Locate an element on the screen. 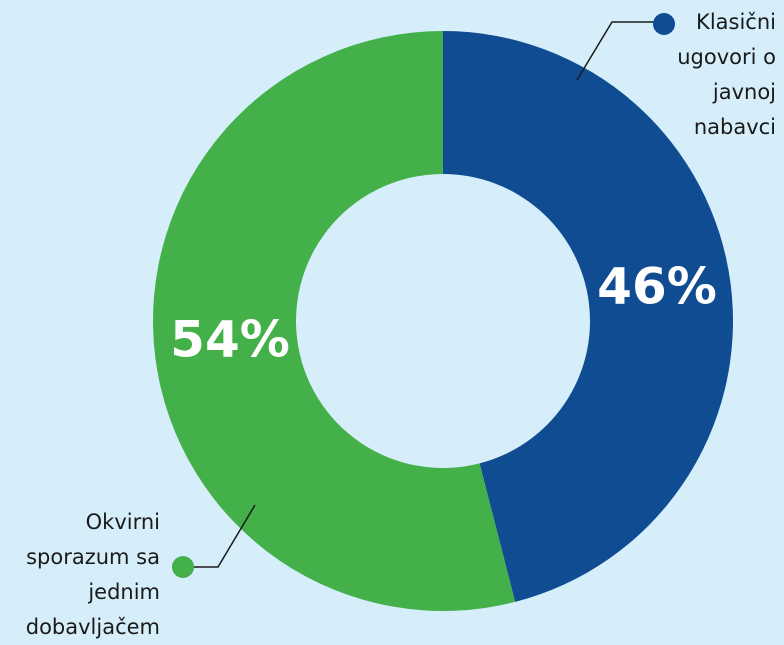 Image resolution: width=784 pixels, height=645 pixels. value-label: 46% is located at coordinates (657, 287).